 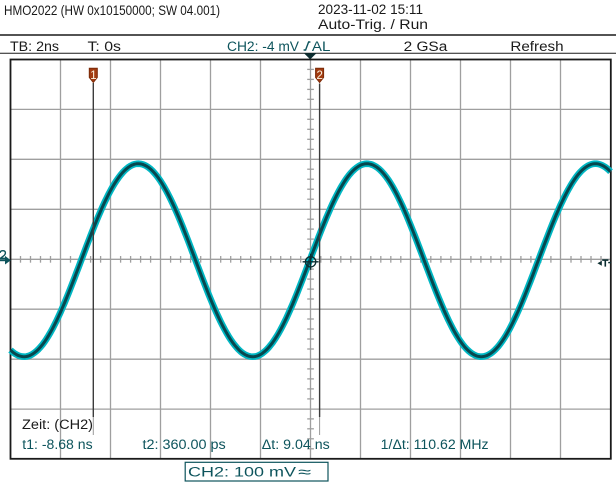 What do you see at coordinates (263, 47) in the screenshot?
I see `svg-text: CH2: -4 mV` at bounding box center [263, 47].